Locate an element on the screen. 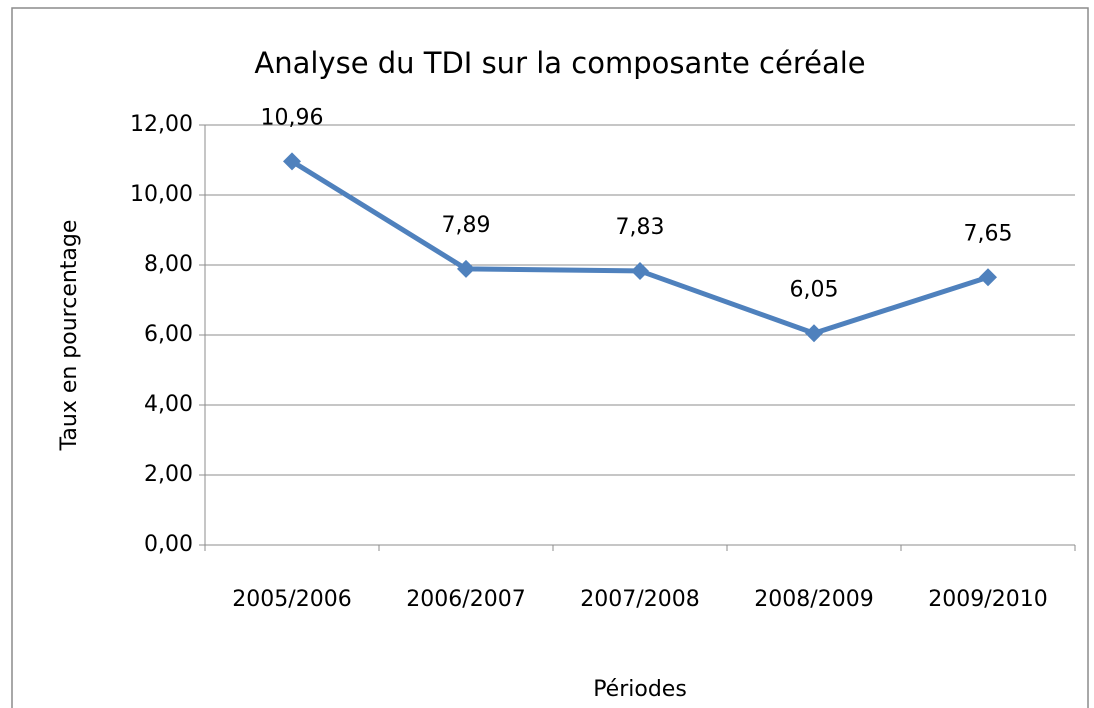  y-tick-label: 6,00 is located at coordinates (168, 334).